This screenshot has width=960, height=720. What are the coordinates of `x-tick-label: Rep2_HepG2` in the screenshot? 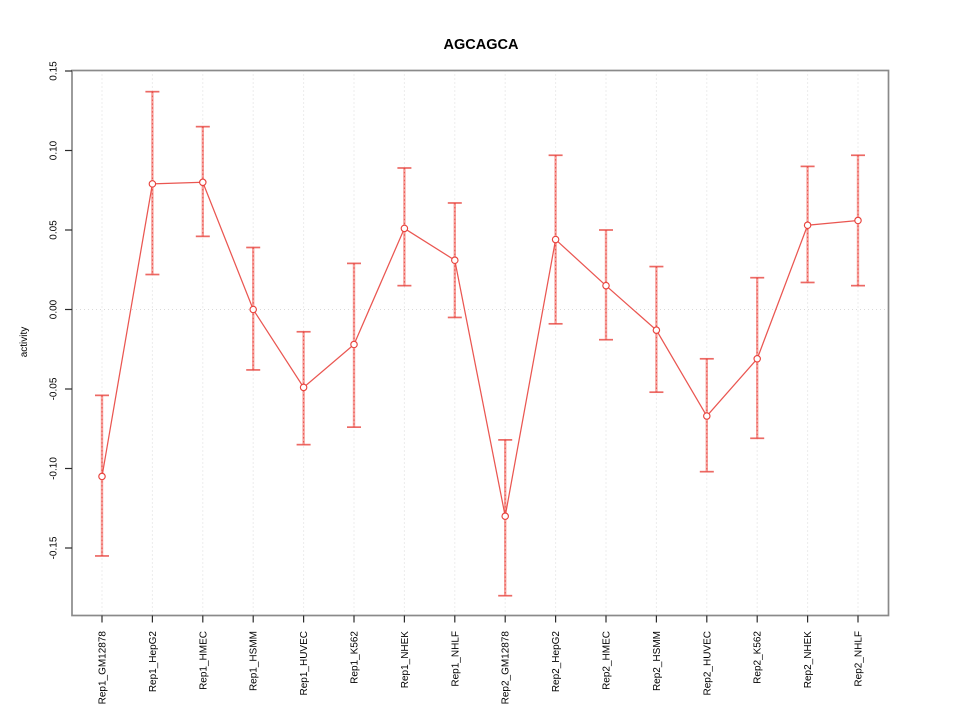 It's located at (556, 662).